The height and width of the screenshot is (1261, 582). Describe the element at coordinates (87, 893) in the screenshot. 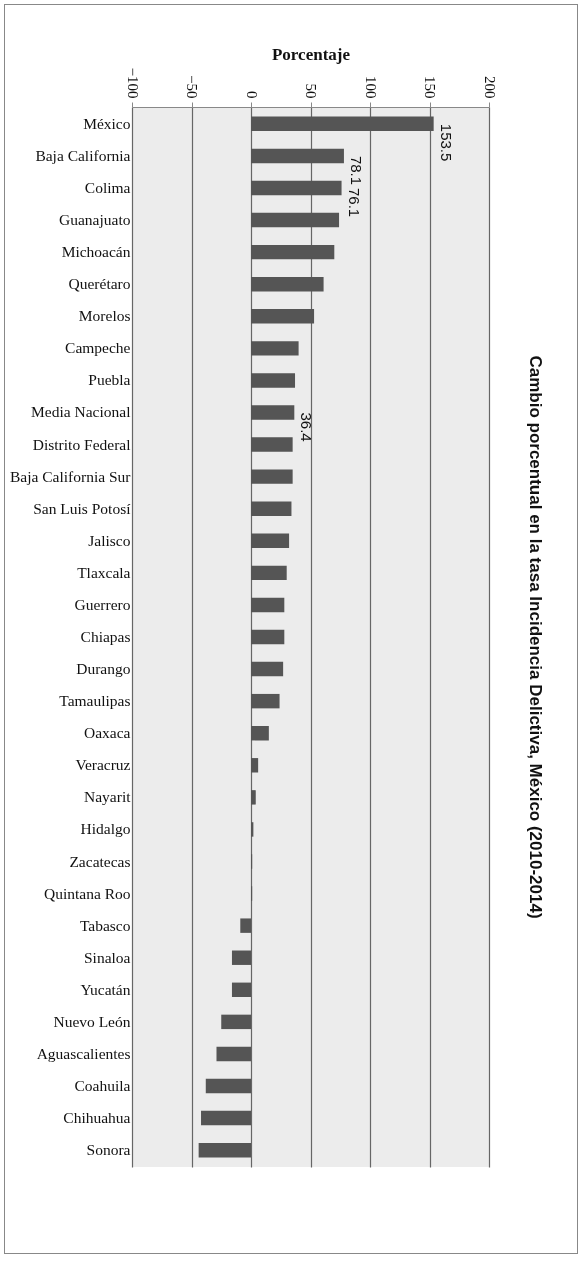

I see `y-tick-label: Quintana Roo` at that location.